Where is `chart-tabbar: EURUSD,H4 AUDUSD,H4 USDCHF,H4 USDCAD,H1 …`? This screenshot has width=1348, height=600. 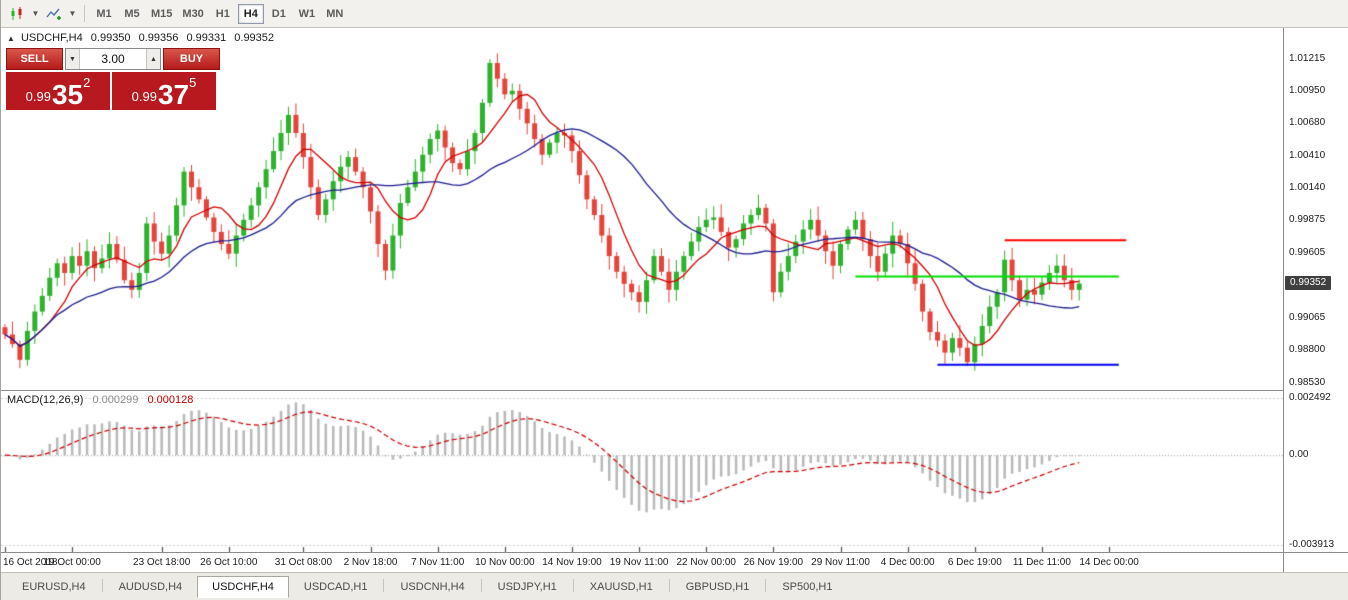 chart-tabbar: EURUSD,H4 AUDUSD,H4 USDCHF,H4 USDCAD,H1 … is located at coordinates (674, 586).